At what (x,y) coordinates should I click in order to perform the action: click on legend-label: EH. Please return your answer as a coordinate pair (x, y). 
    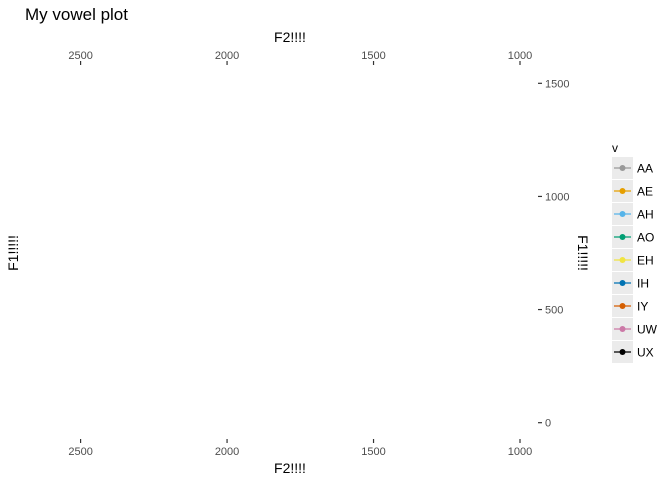
    Looking at the image, I should click on (645, 261).